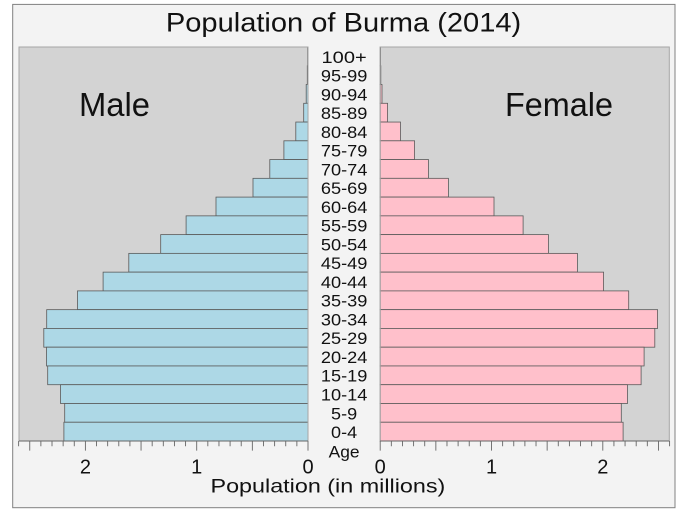  What do you see at coordinates (344, 245) in the screenshot?
I see `svg-text: 50-54` at bounding box center [344, 245].